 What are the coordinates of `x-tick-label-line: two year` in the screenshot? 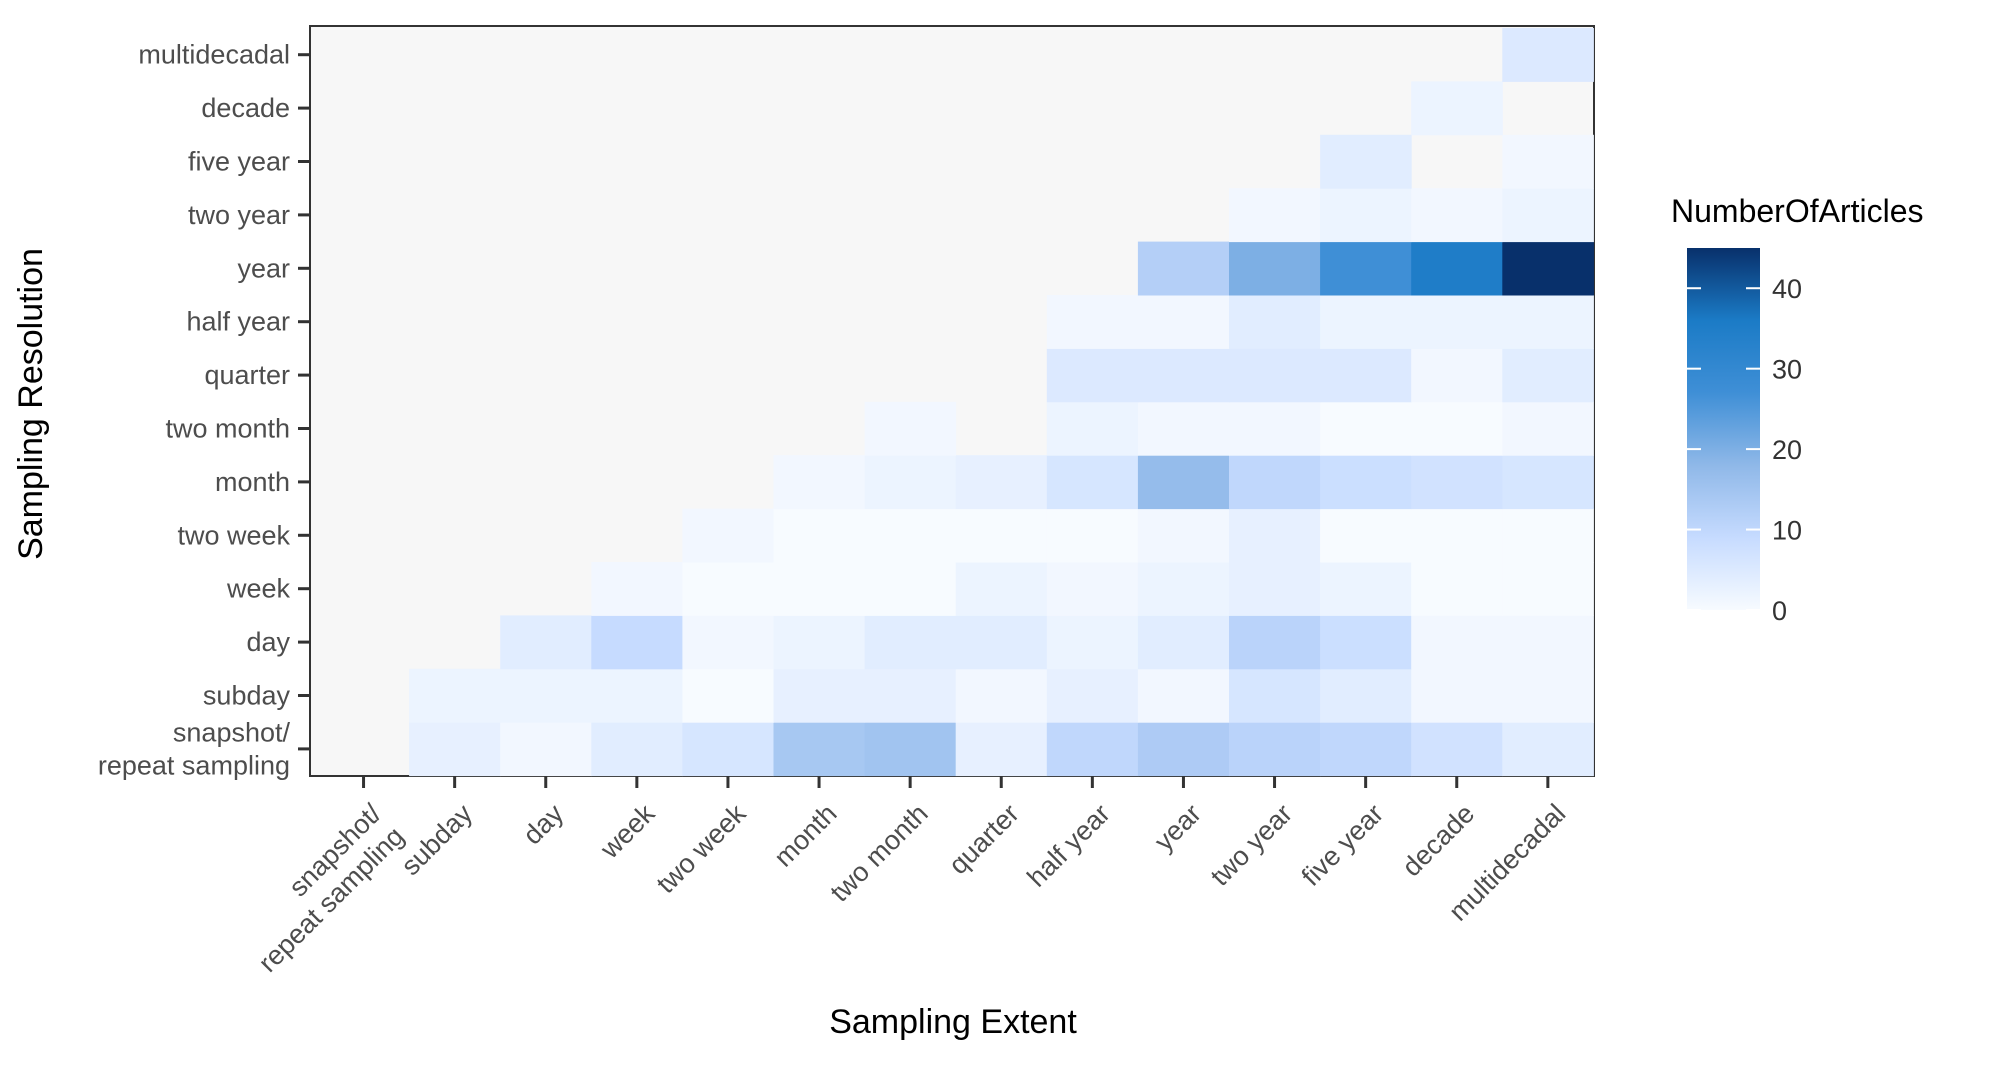 It's located at (1251, 844).